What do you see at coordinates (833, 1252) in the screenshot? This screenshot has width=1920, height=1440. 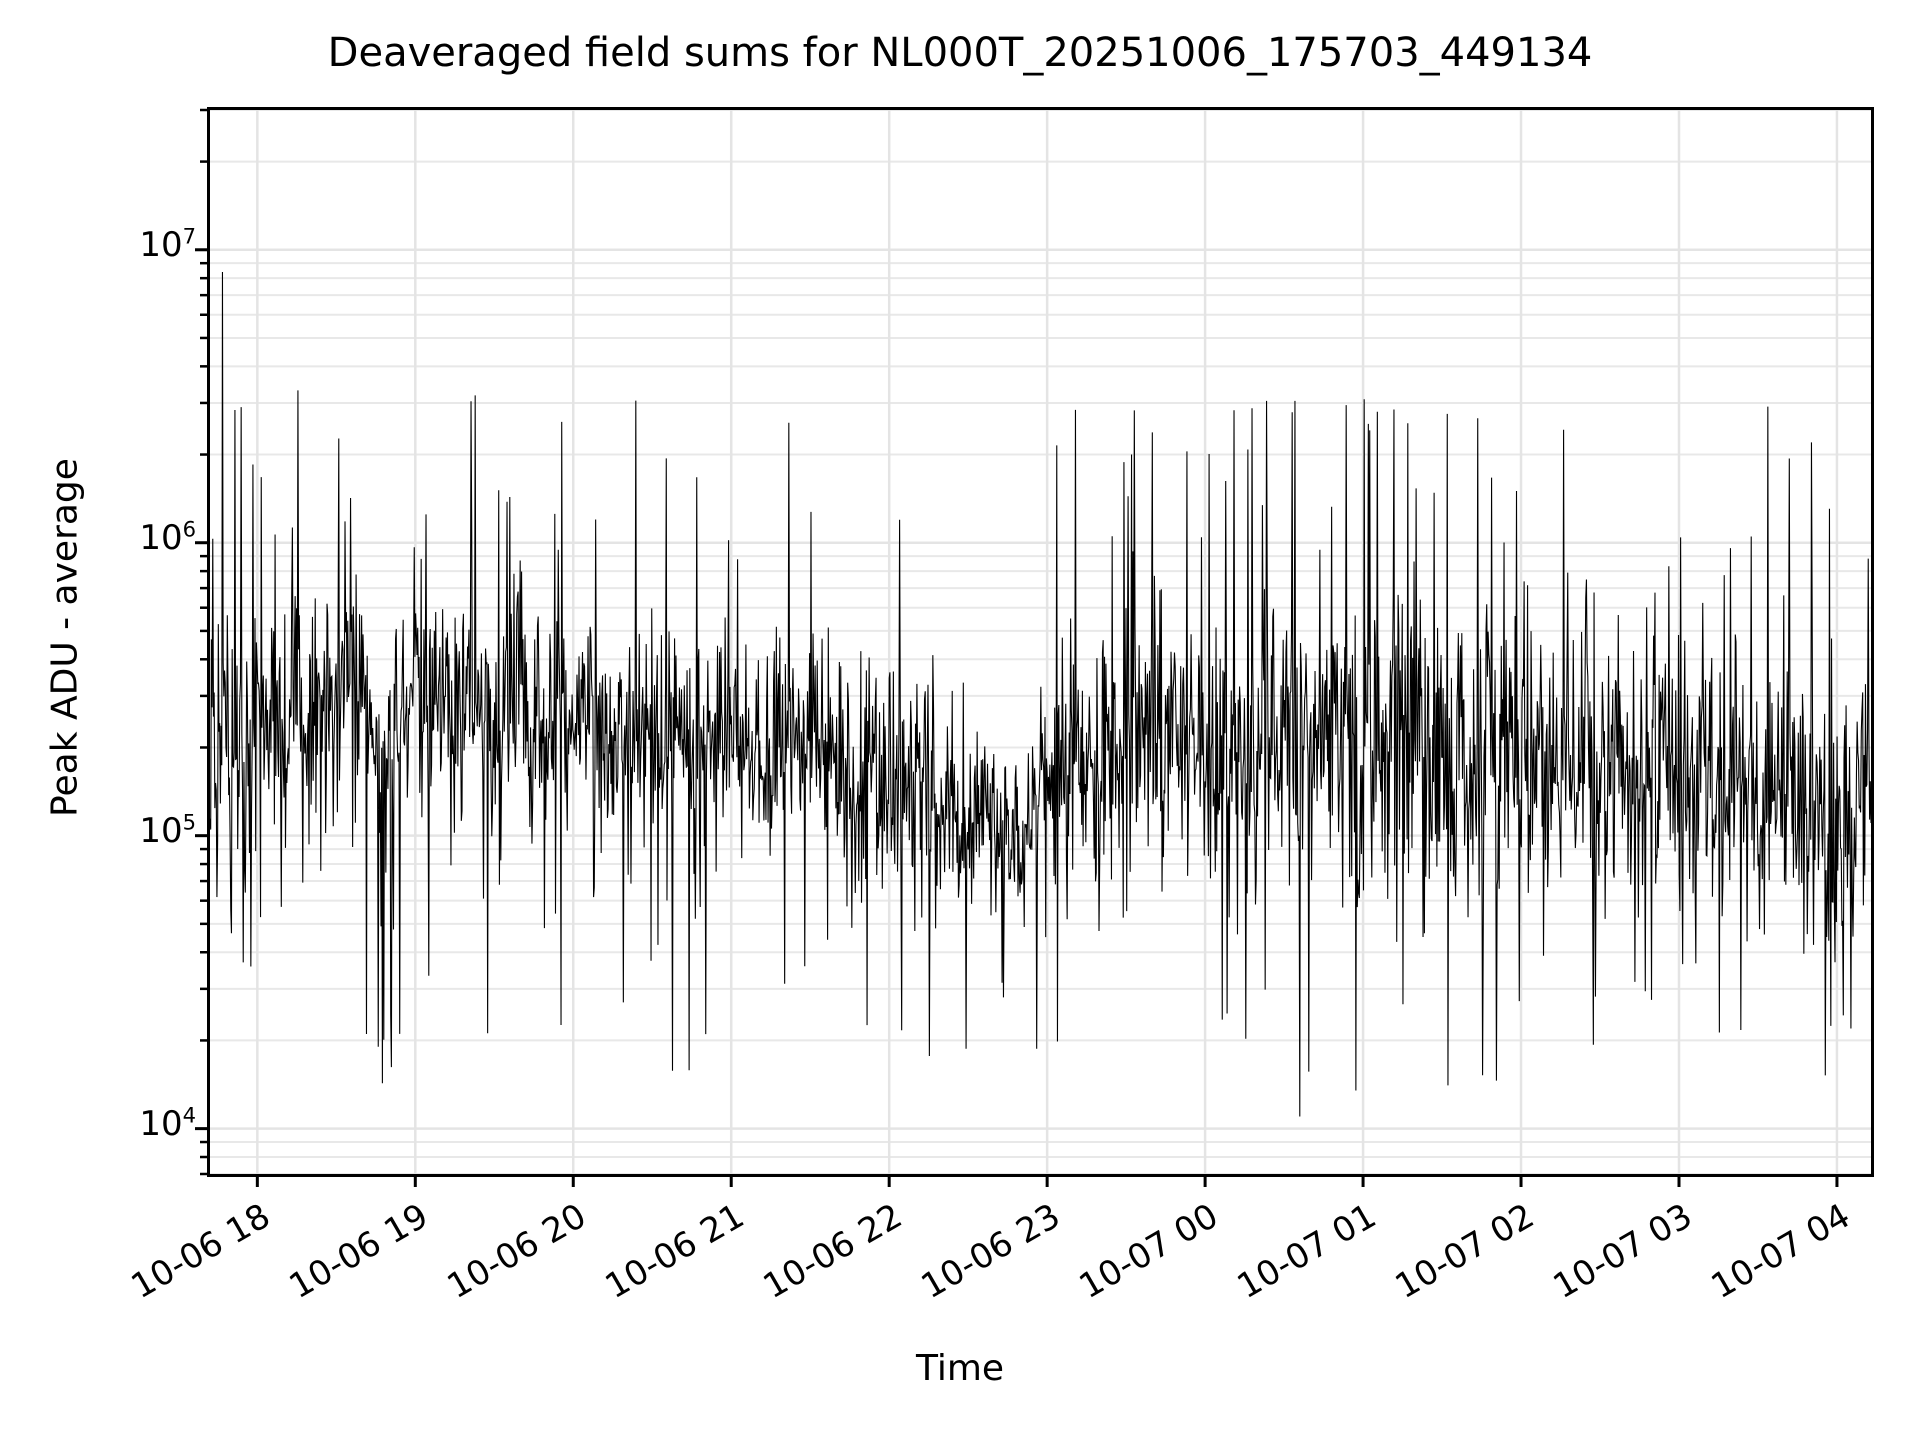 I see `x-tick-label: 10-06 22` at bounding box center [833, 1252].